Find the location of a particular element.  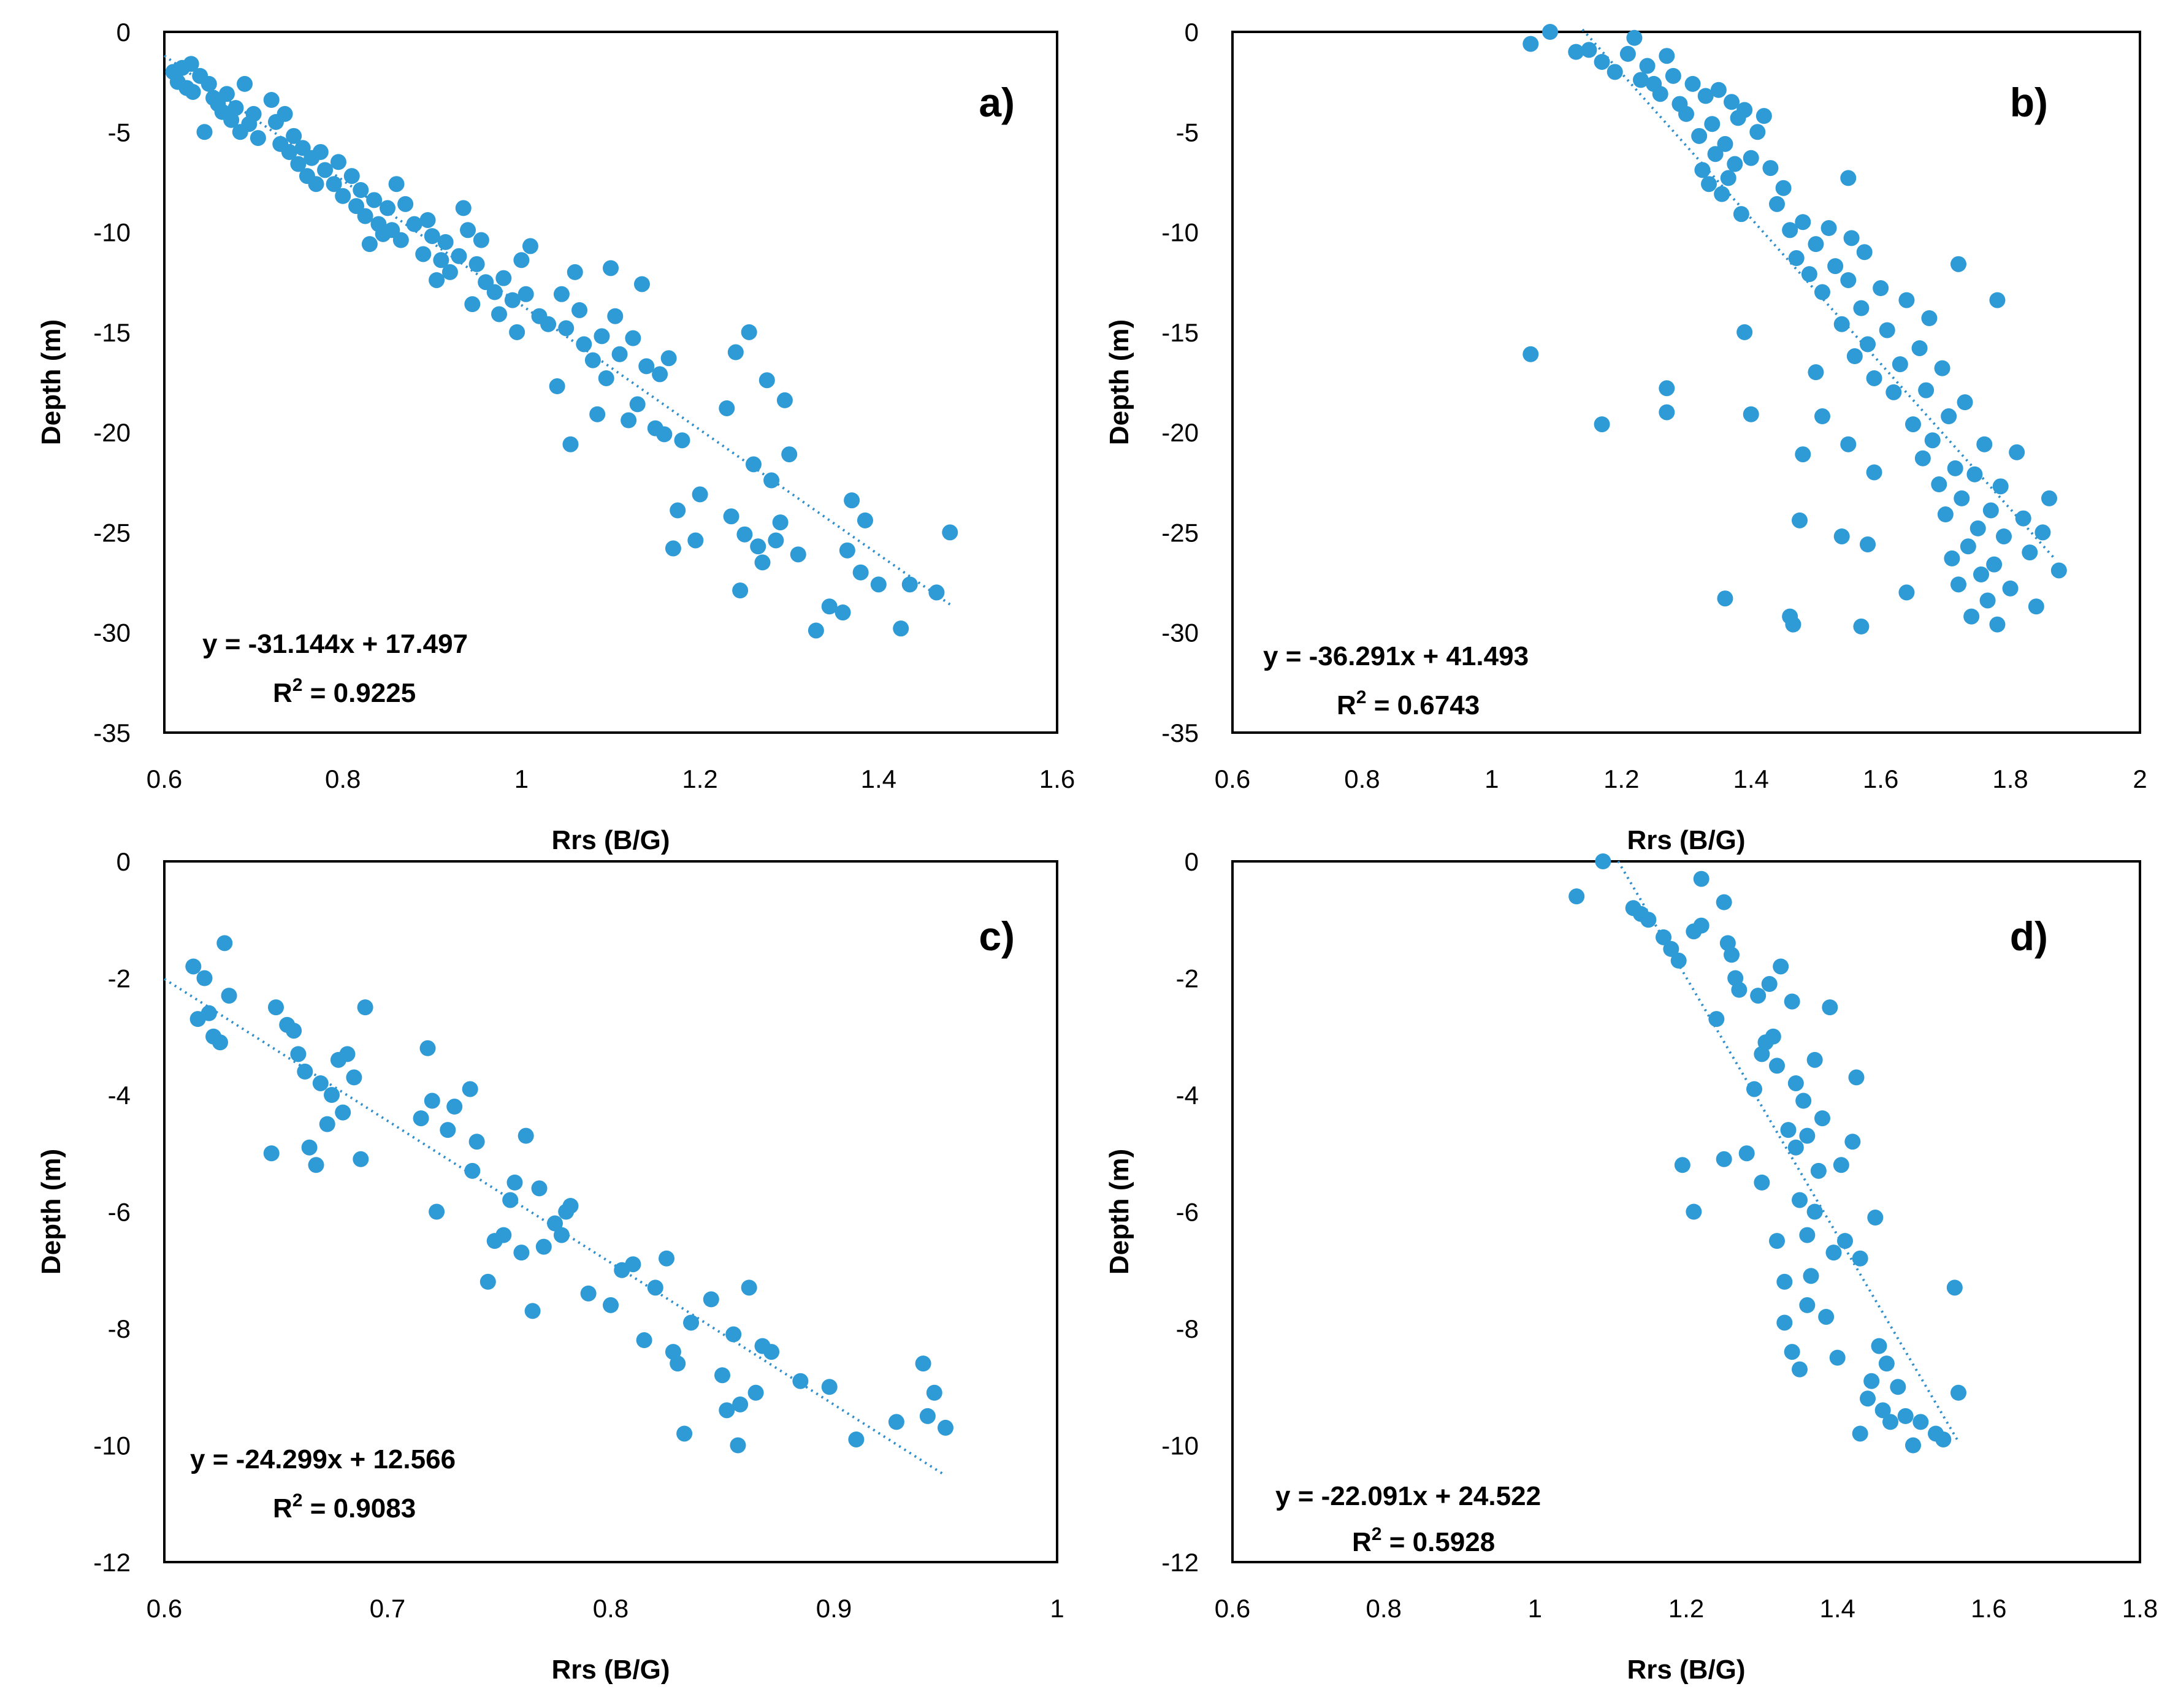

chart-3-x-tick-label: 1.4 is located at coordinates (1837, 1608).